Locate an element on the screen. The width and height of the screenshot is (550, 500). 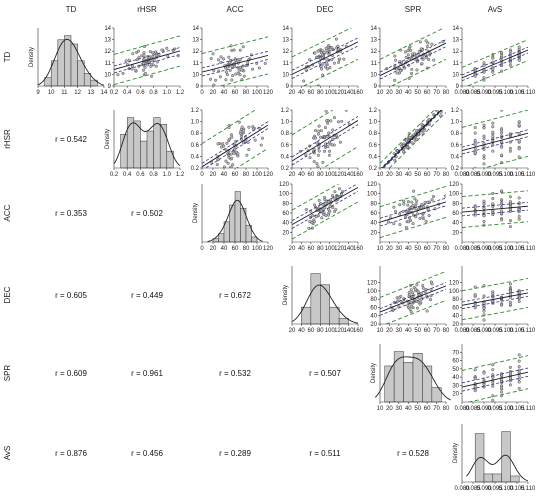
panel-content is located at coordinates (325, 57).